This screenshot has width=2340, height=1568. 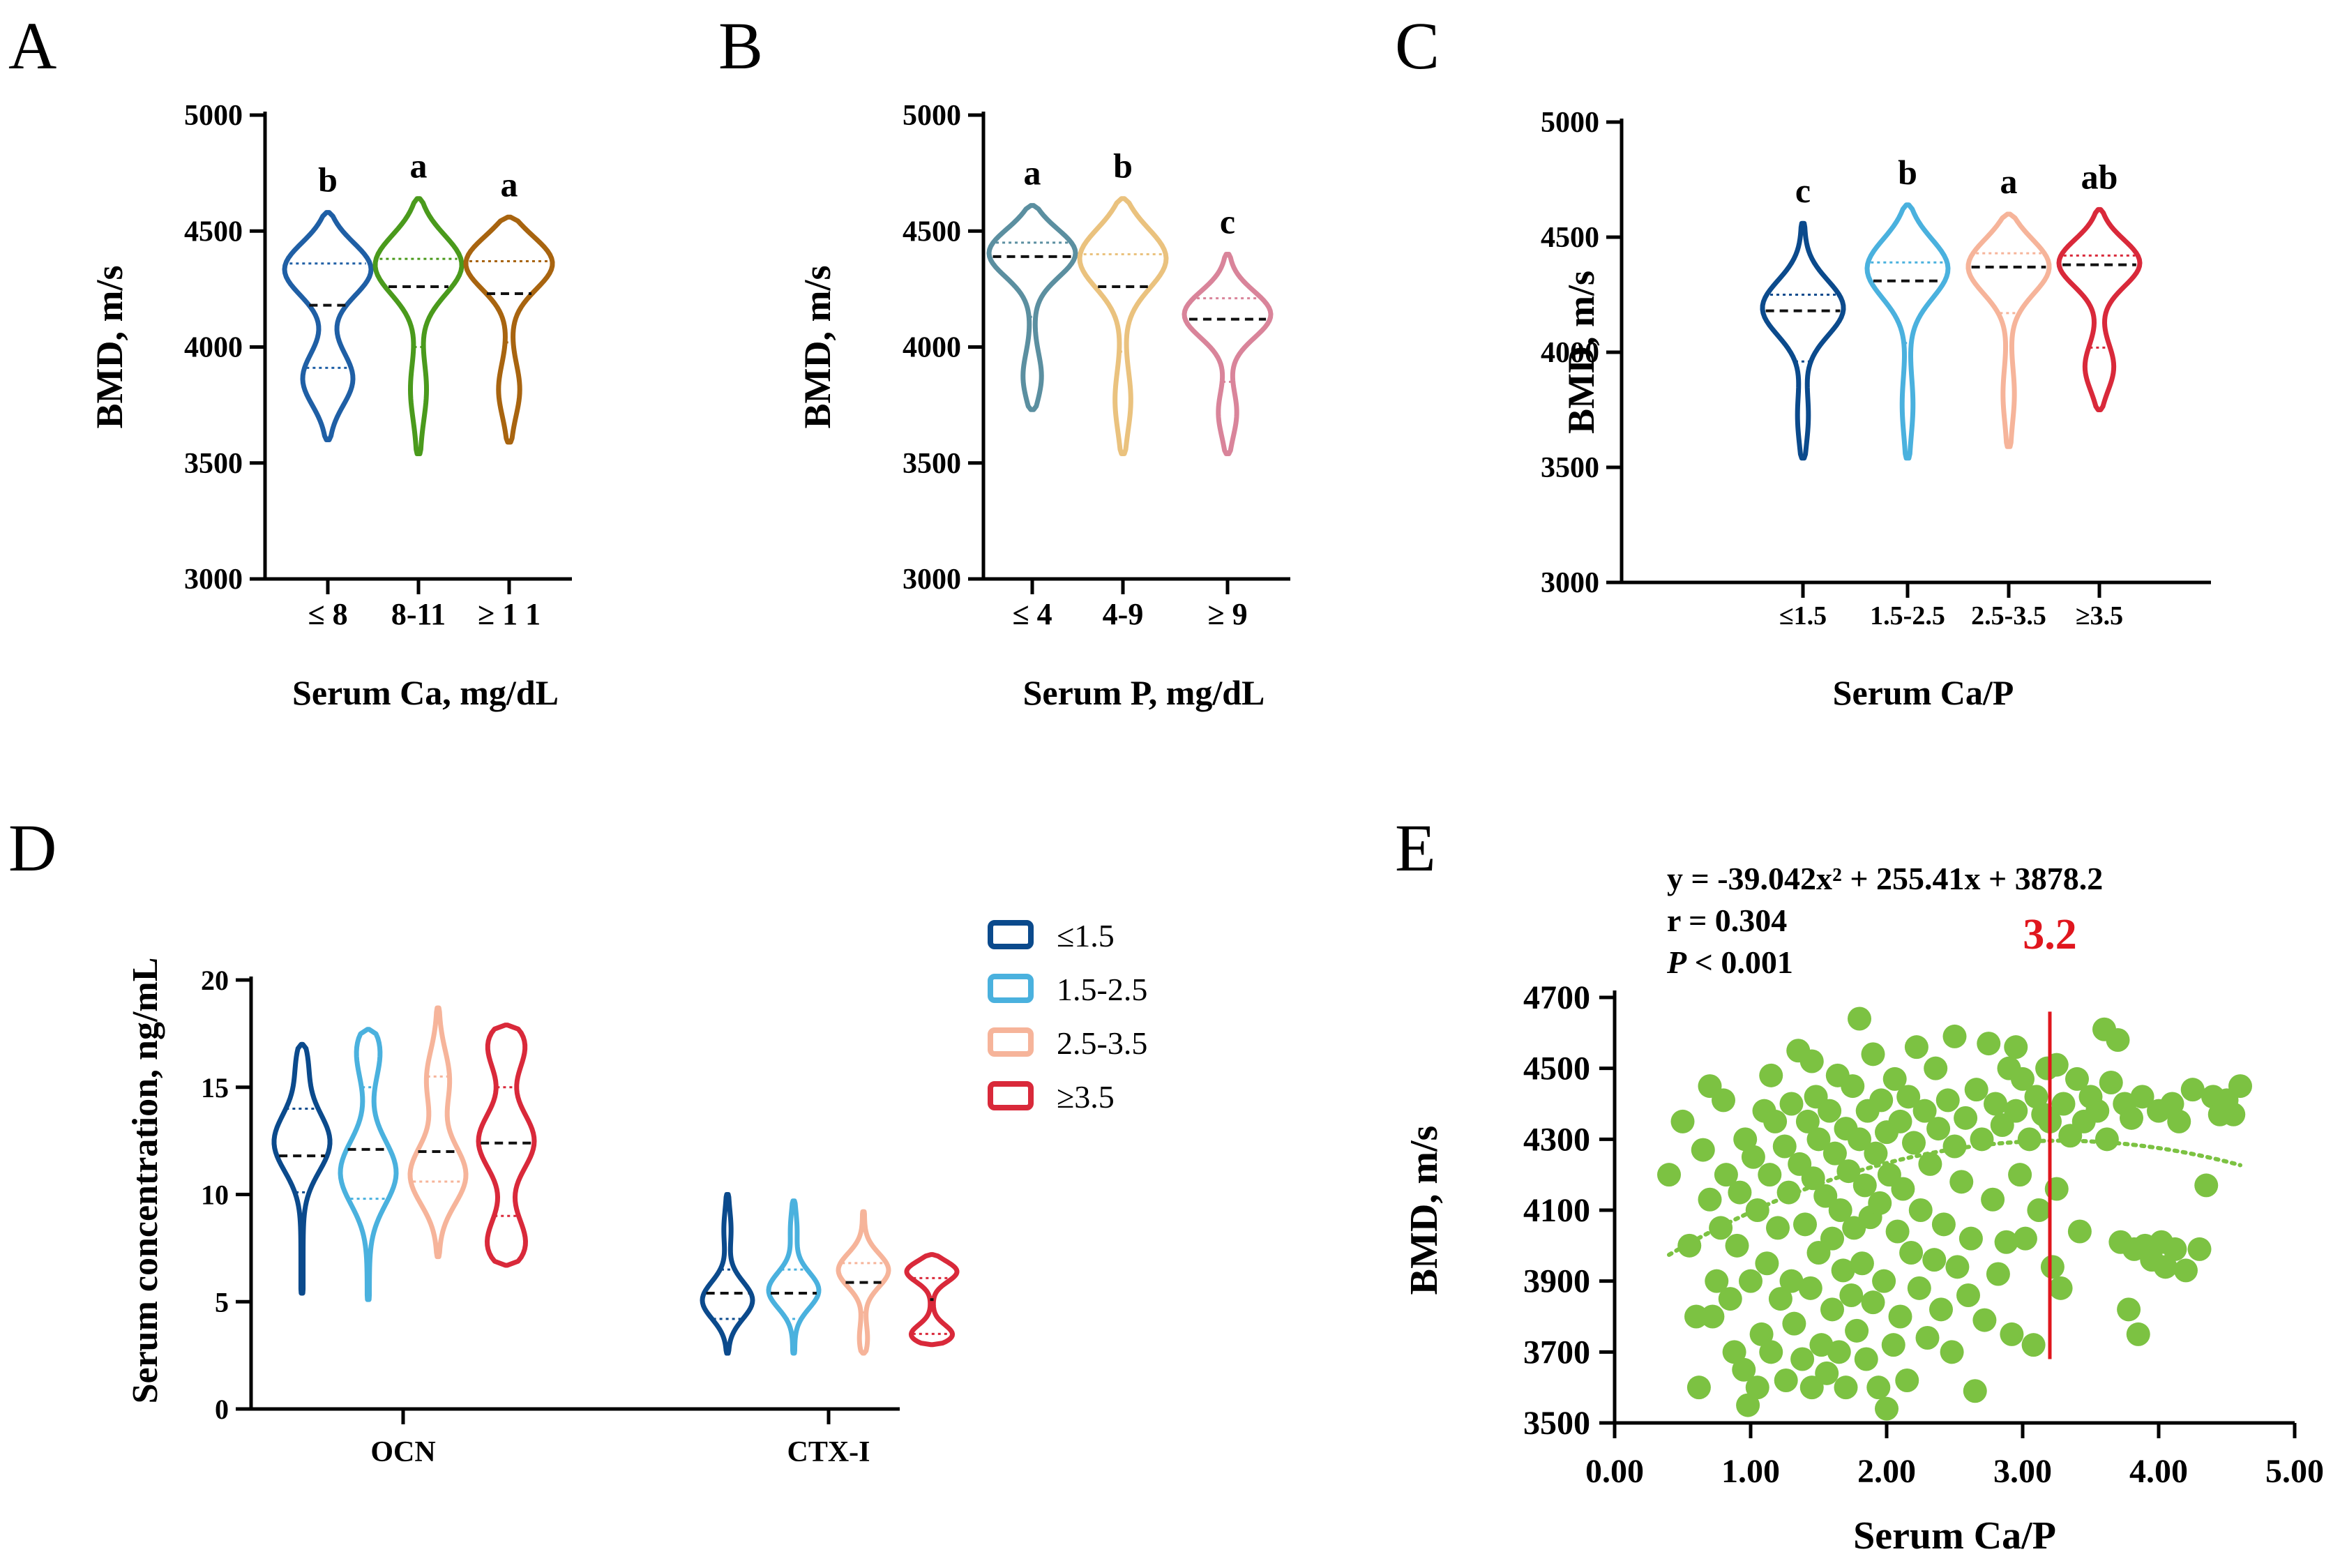 What do you see at coordinates (214, 464) in the screenshot?
I see `y-tick-label: 3500` at bounding box center [214, 464].